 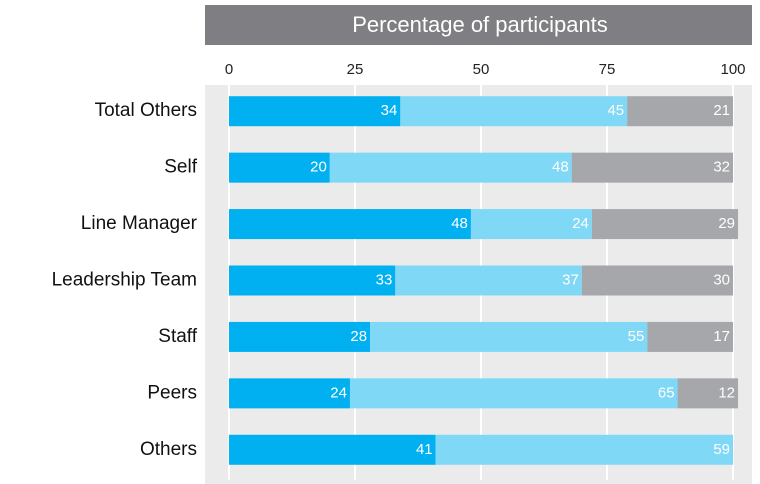 What do you see at coordinates (481, 69) in the screenshot?
I see `x-tick-label: 50` at bounding box center [481, 69].